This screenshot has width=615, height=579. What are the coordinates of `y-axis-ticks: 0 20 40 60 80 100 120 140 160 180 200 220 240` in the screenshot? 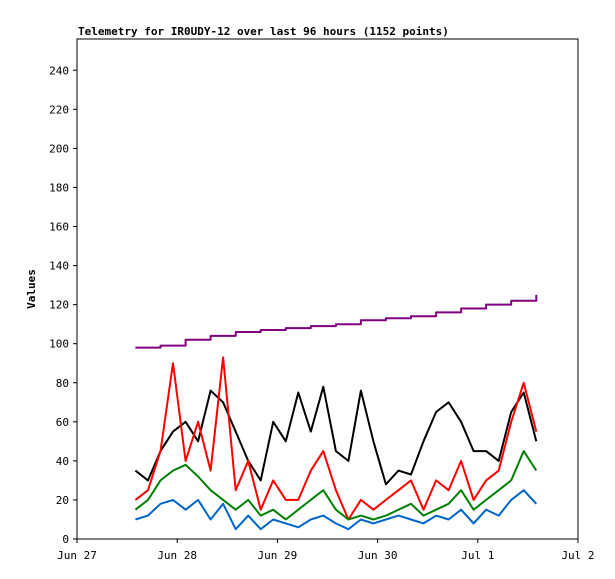 It's located at (63, 305).